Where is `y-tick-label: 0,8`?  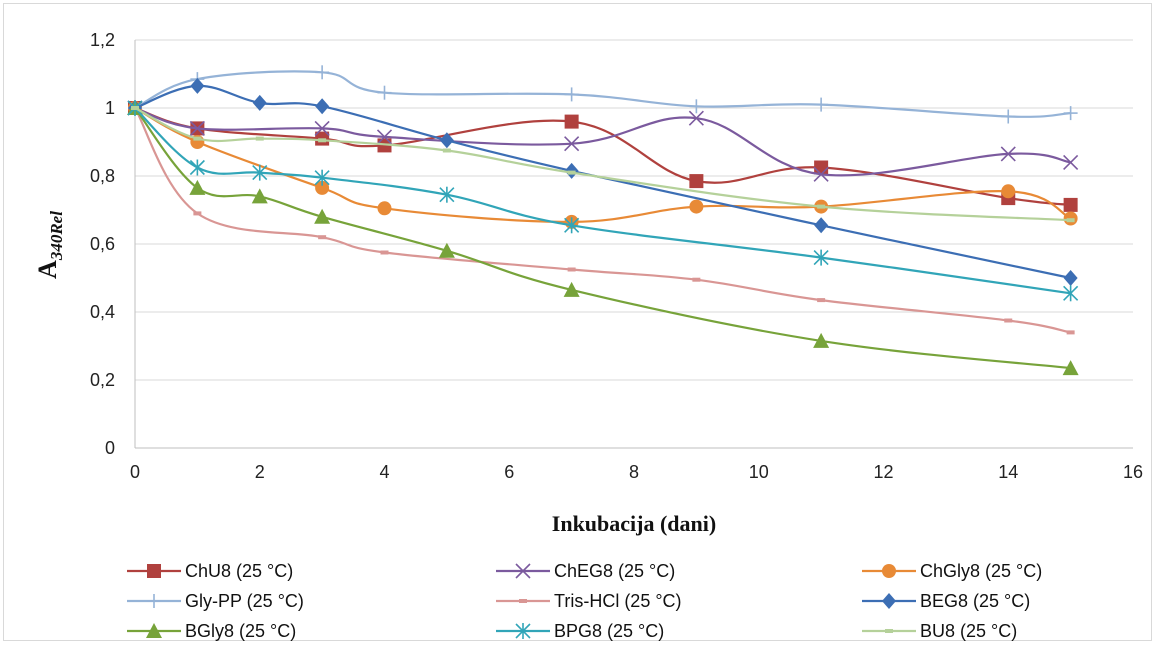
y-tick-label: 0,8 is located at coordinates (102, 176).